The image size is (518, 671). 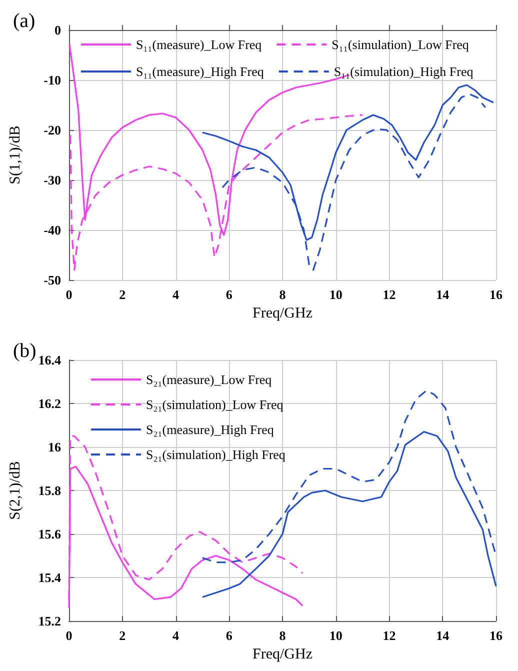 I want to click on chart-title: (a), so click(x=24, y=21).